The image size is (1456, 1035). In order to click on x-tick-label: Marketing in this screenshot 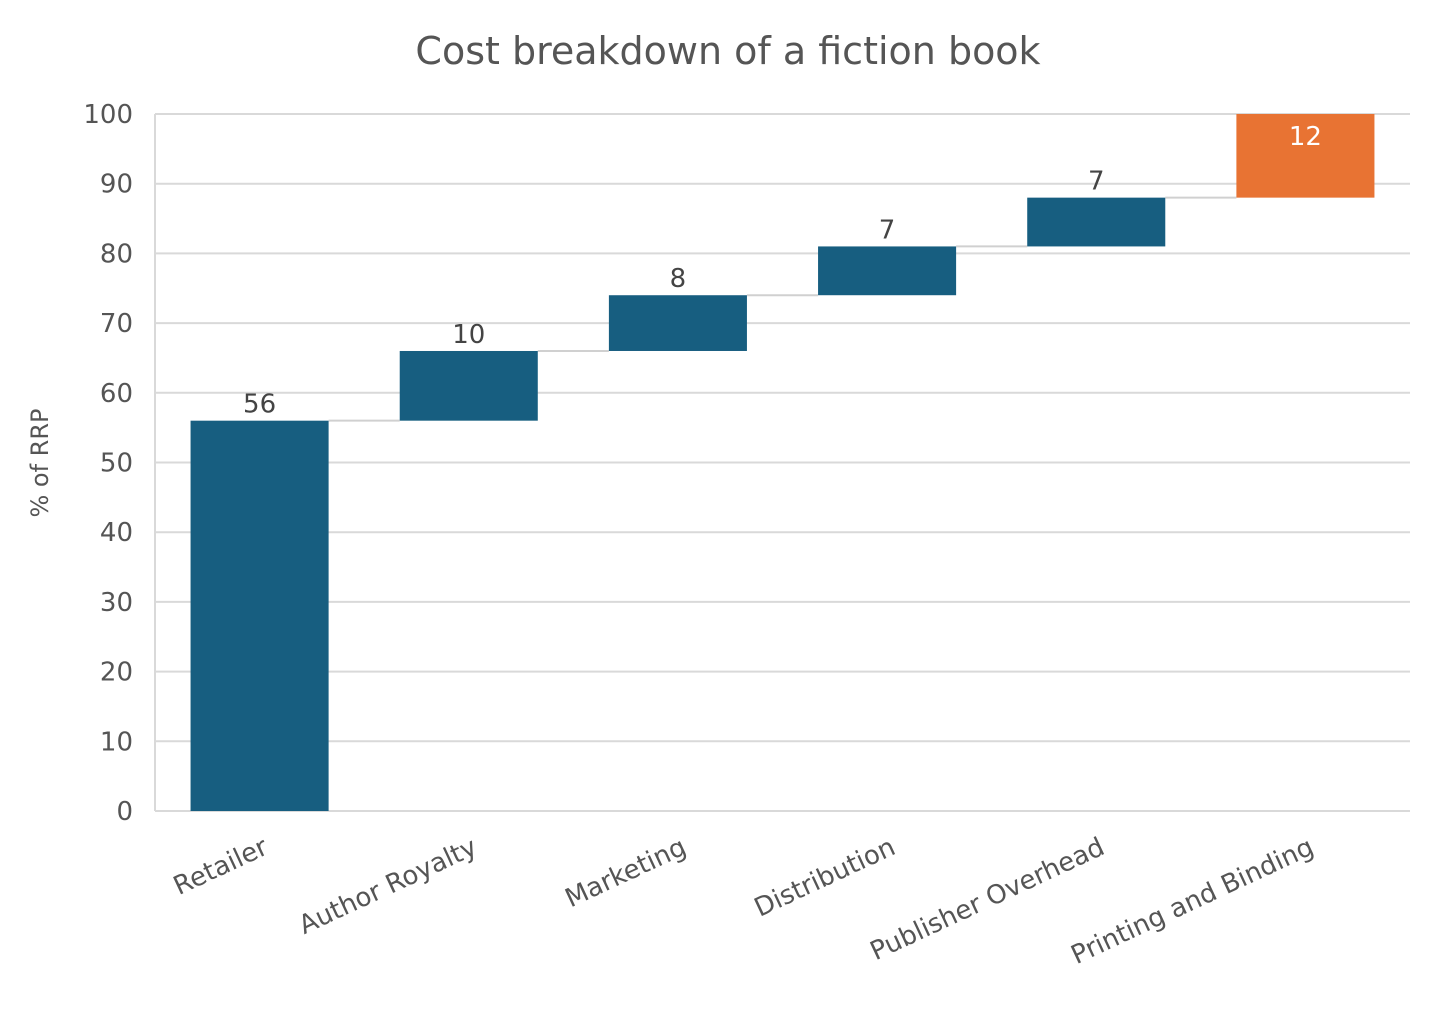, I will do `click(626, 873)`.